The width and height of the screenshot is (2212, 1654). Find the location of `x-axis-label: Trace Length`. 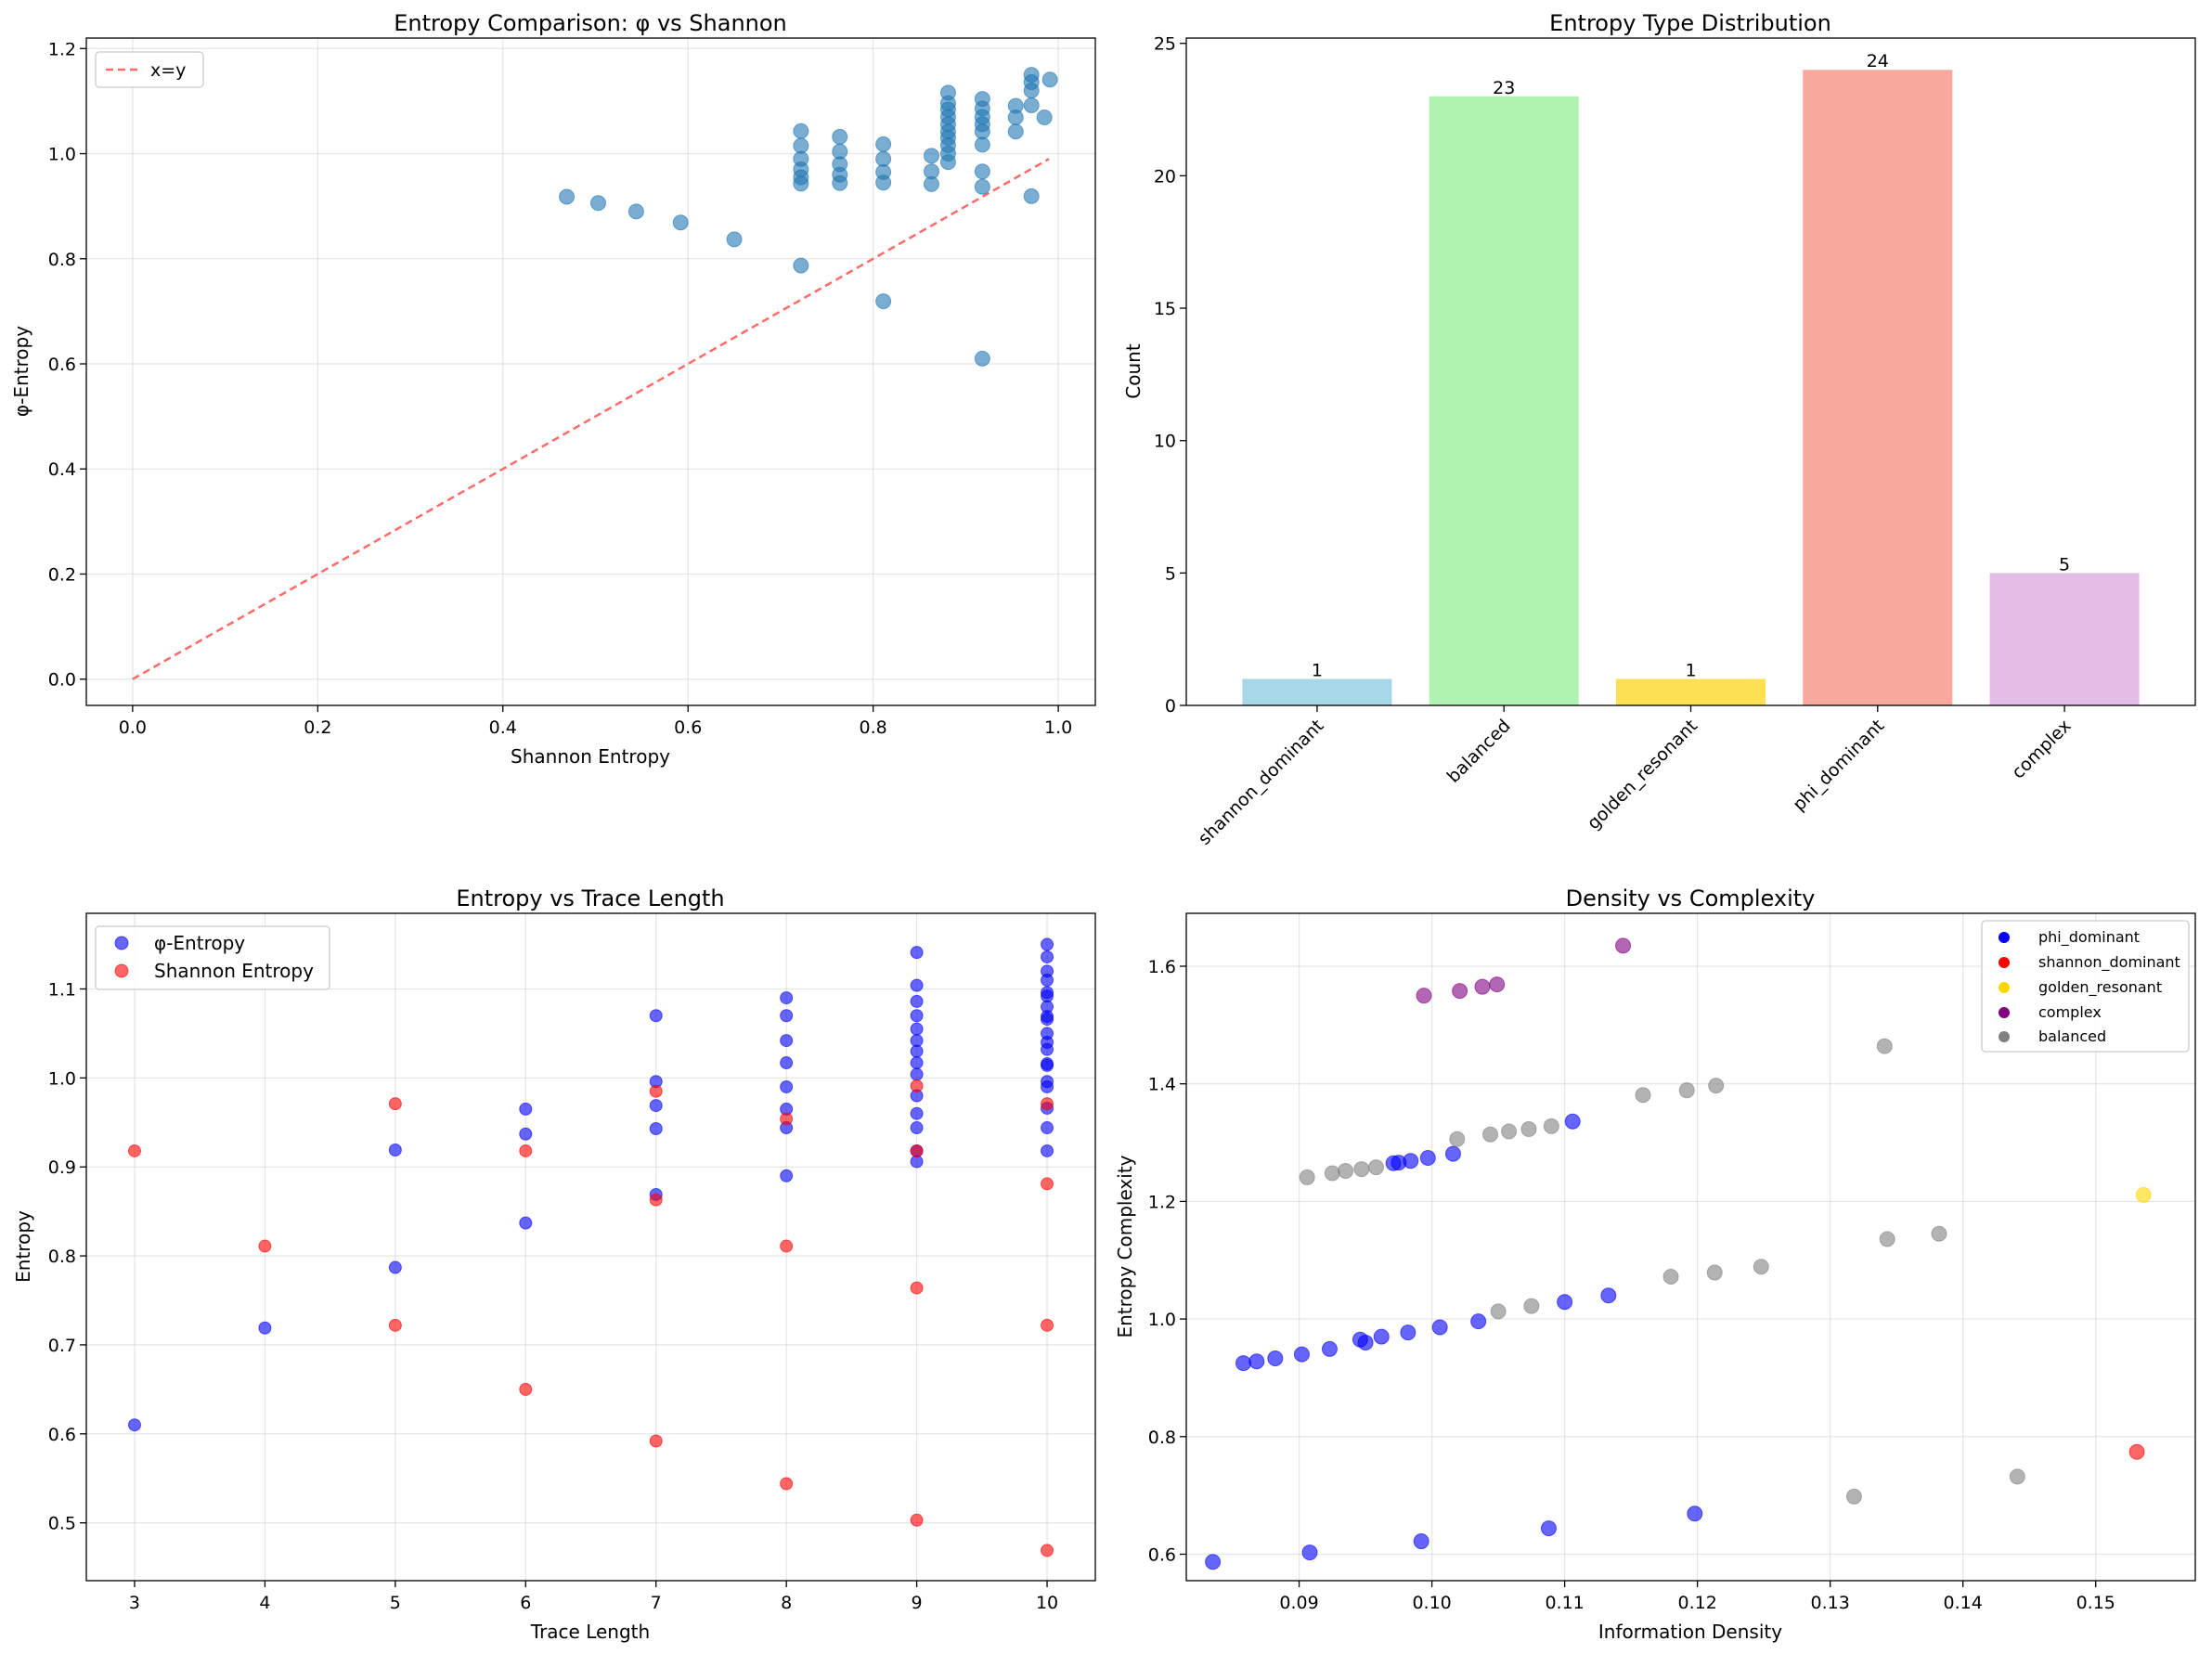

x-axis-label: Trace Length is located at coordinates (590, 1632).